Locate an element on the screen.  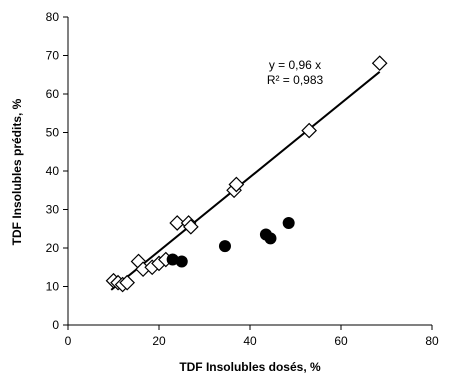
y-axis-title: TDF Insolubles prédits, % is located at coordinates (17, 171).